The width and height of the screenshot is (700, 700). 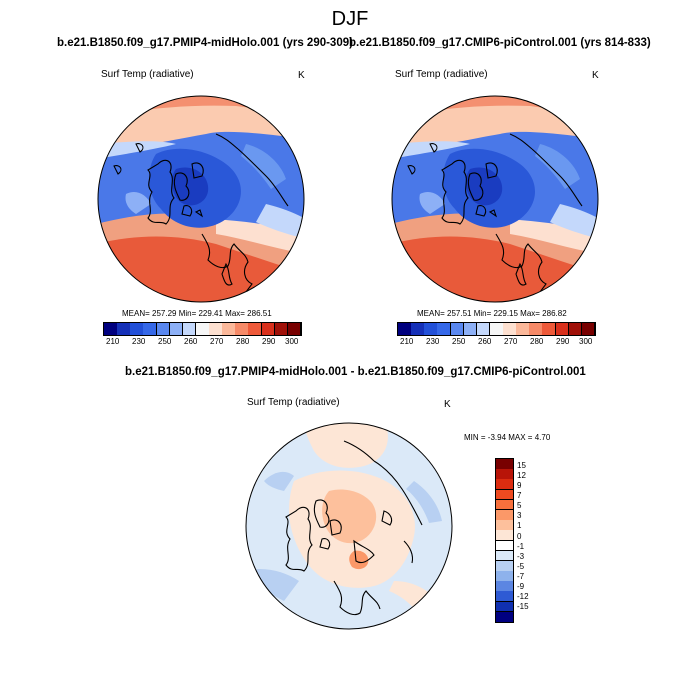 I want to click on right-colorbar, so click(x=496, y=329).